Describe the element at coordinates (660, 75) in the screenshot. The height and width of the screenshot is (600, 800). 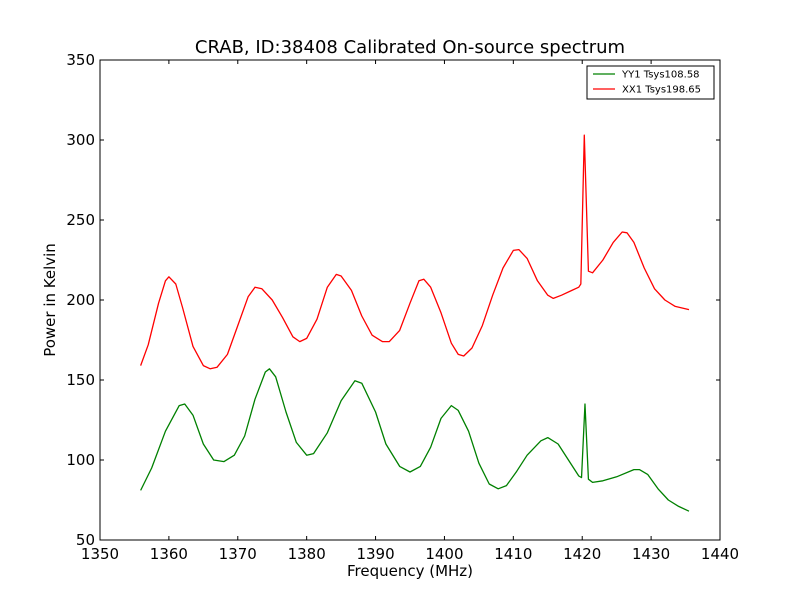
I see `legend-label: YY1 Tsys108.58` at that location.